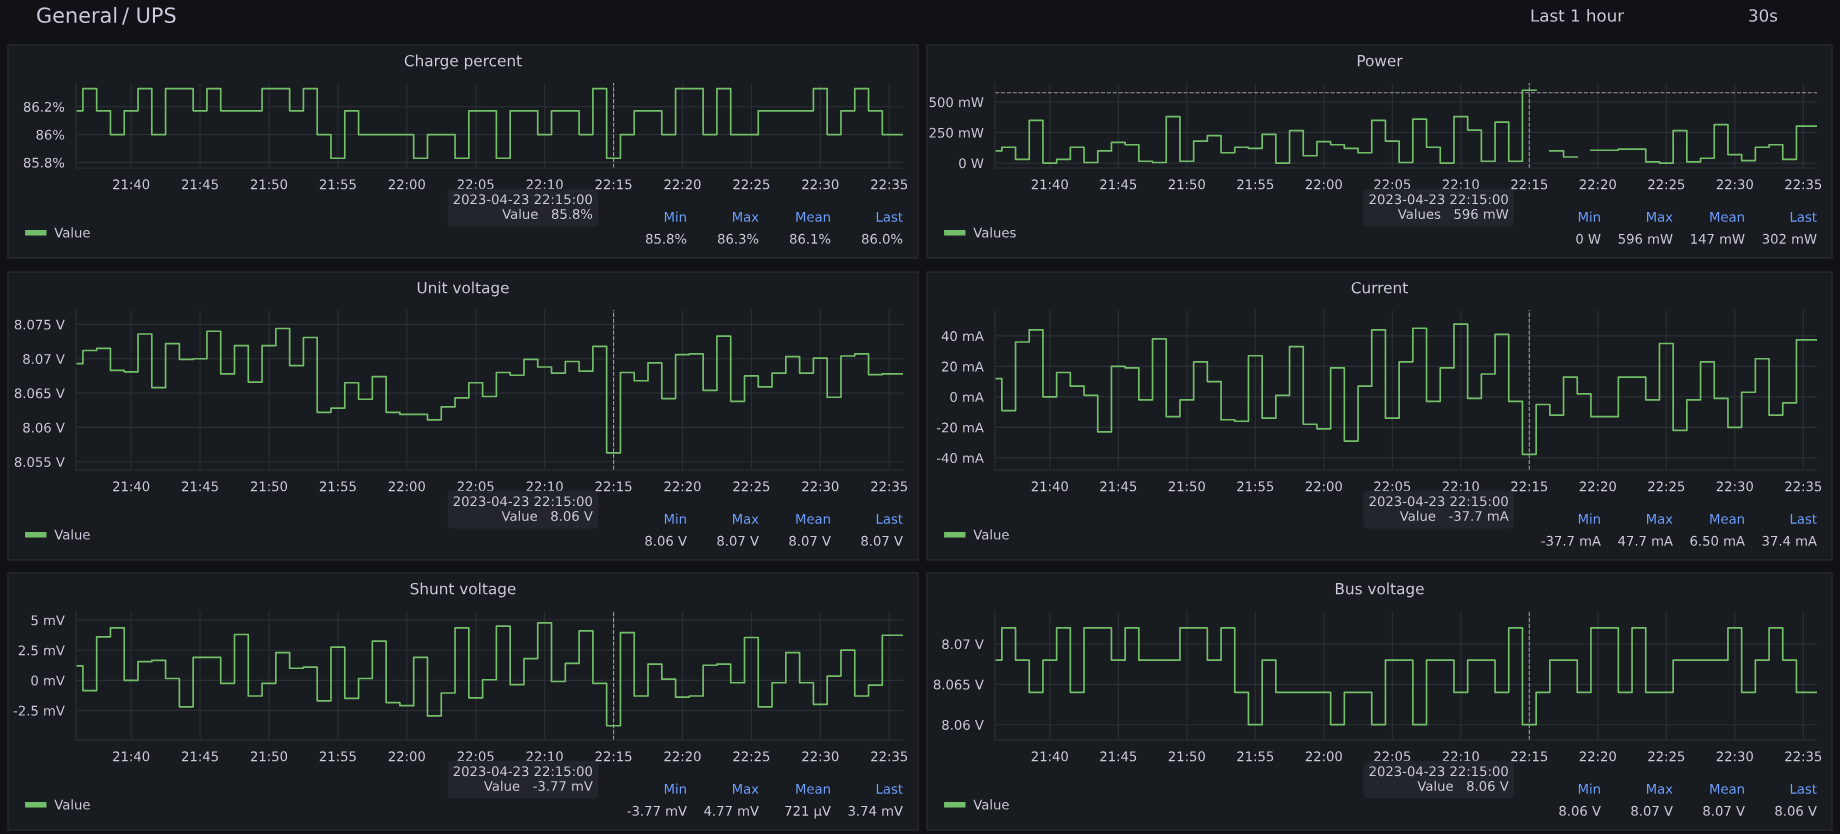  I want to click on y-tick-label: 5 mV, so click(48, 620).